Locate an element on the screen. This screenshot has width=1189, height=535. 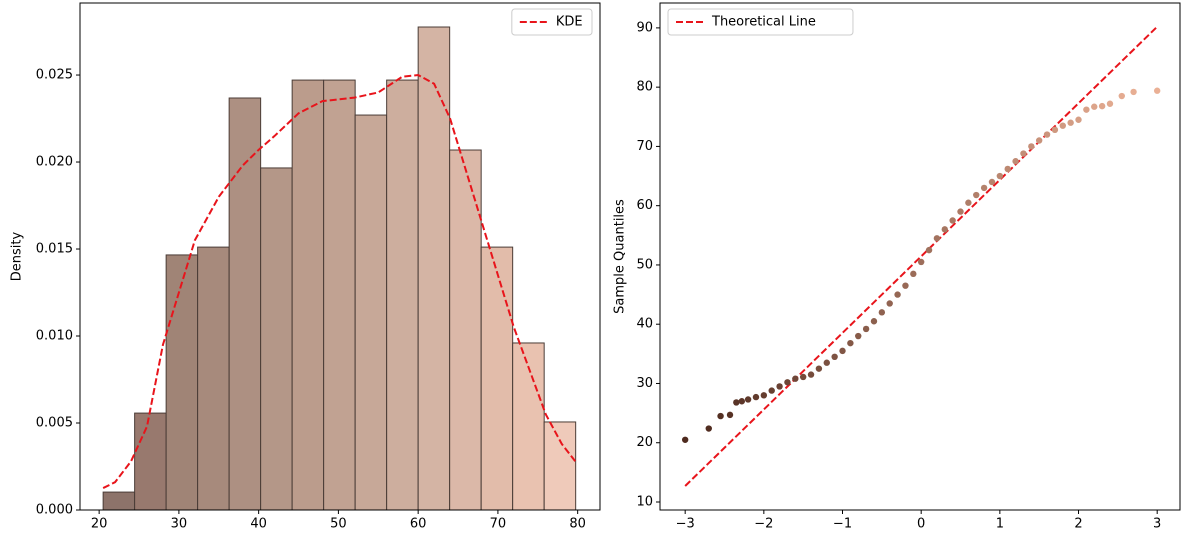
x-tick-label: −3 is located at coordinates (685, 524).